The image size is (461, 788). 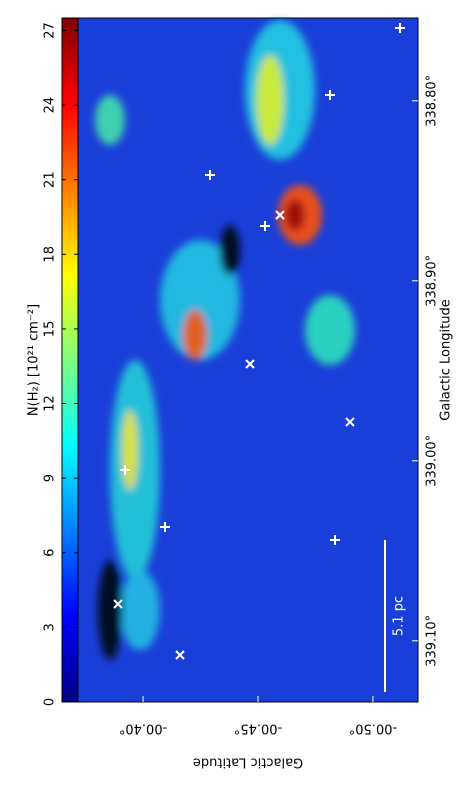 I want to click on x-axis-label: Galactic Longitude, so click(x=446, y=359).